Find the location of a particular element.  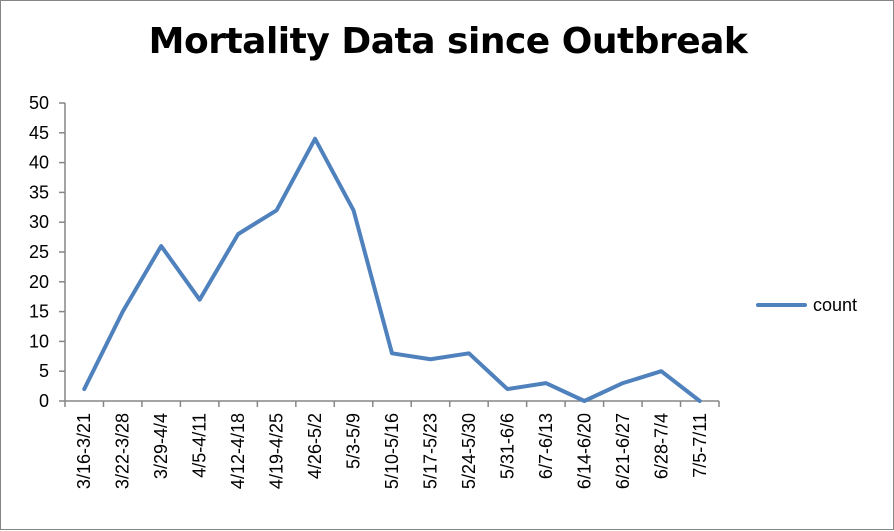

y-tick-label: 35 is located at coordinates (39, 192).